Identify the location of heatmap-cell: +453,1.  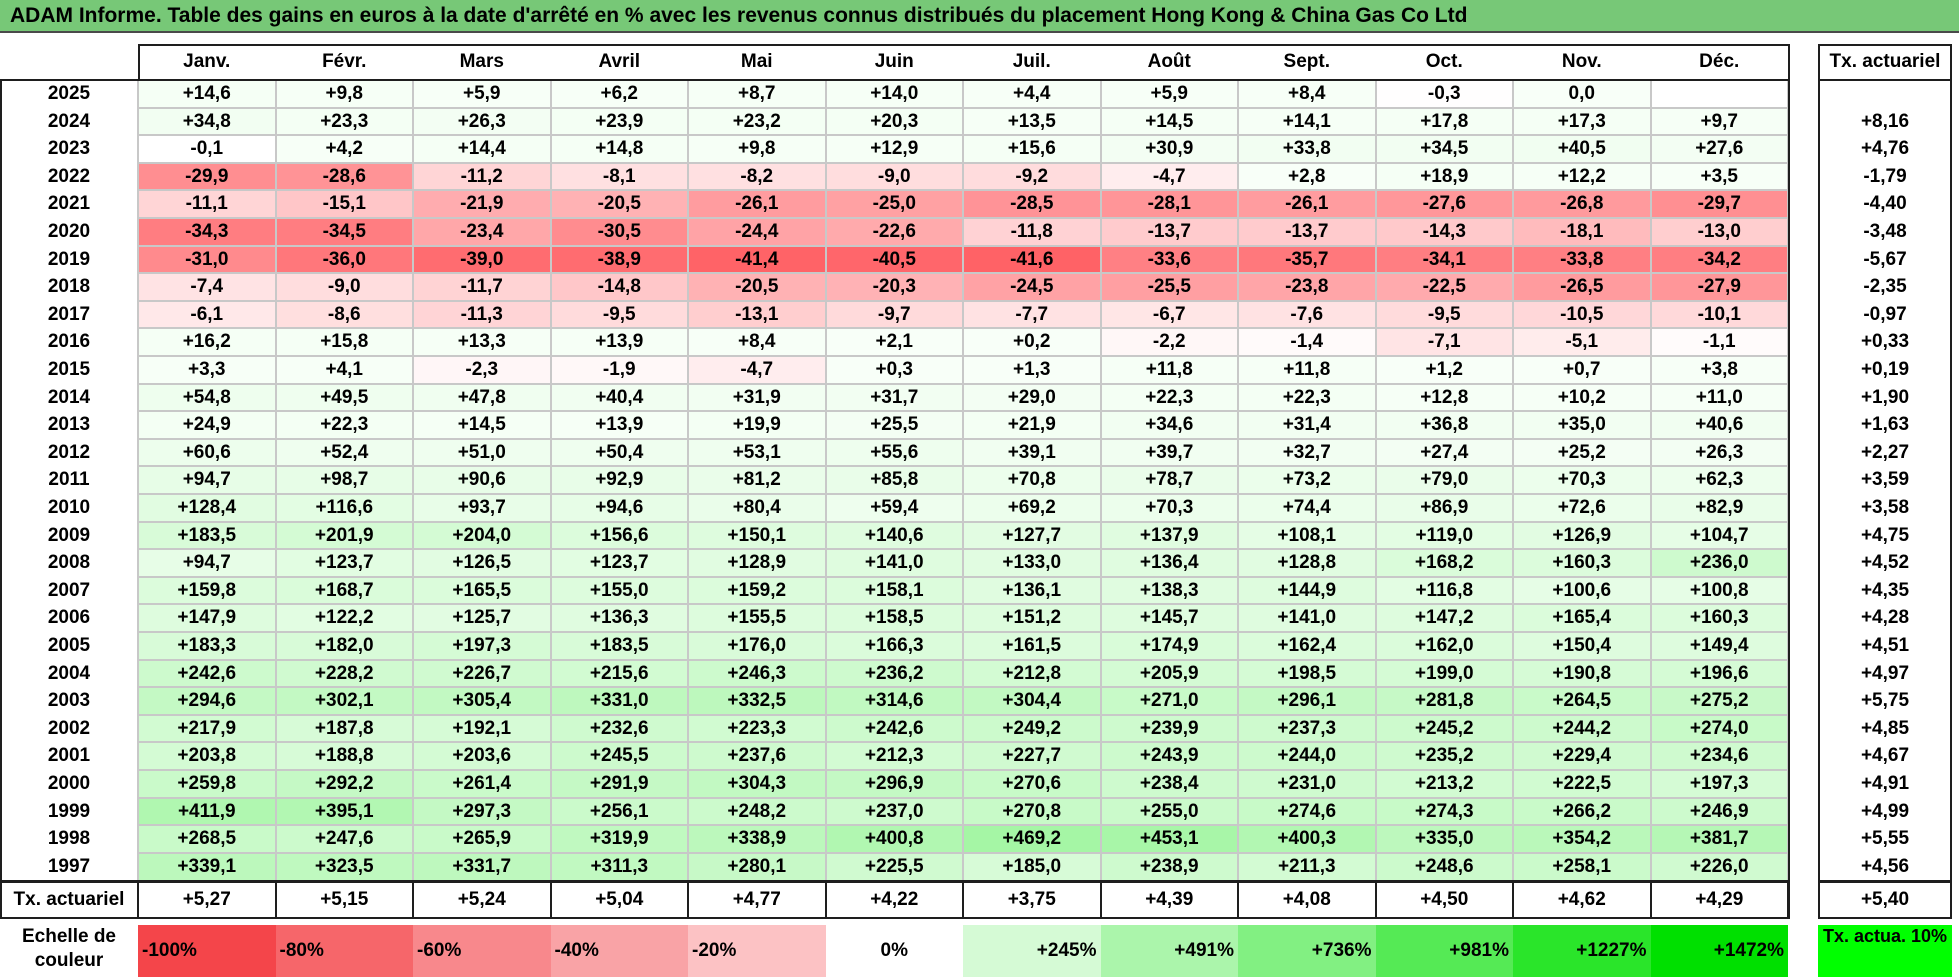
(1169, 839).